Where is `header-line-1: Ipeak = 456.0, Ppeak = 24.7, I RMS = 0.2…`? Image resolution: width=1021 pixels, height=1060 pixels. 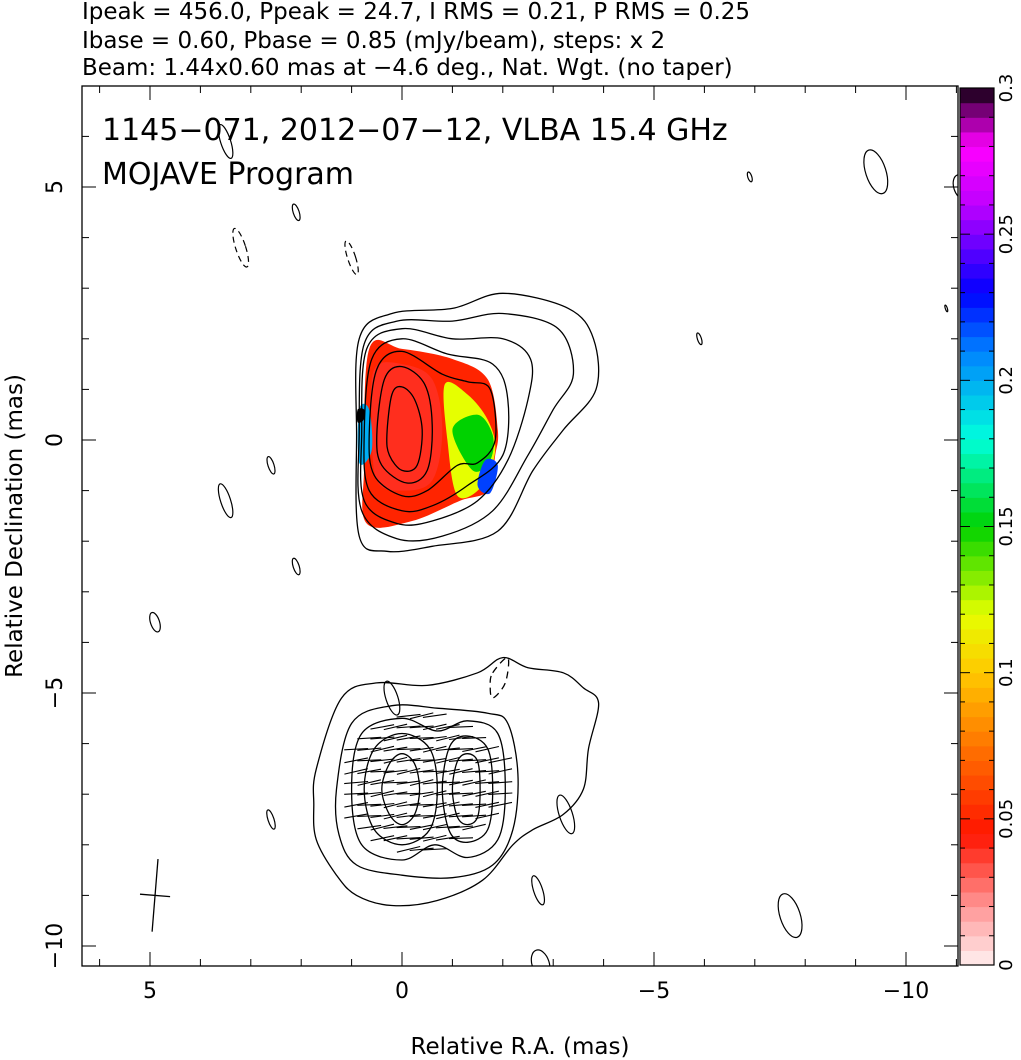 header-line-1: Ipeak = 456.0, Ppeak = 24.7, I RMS = 0.2… is located at coordinates (416, 12).